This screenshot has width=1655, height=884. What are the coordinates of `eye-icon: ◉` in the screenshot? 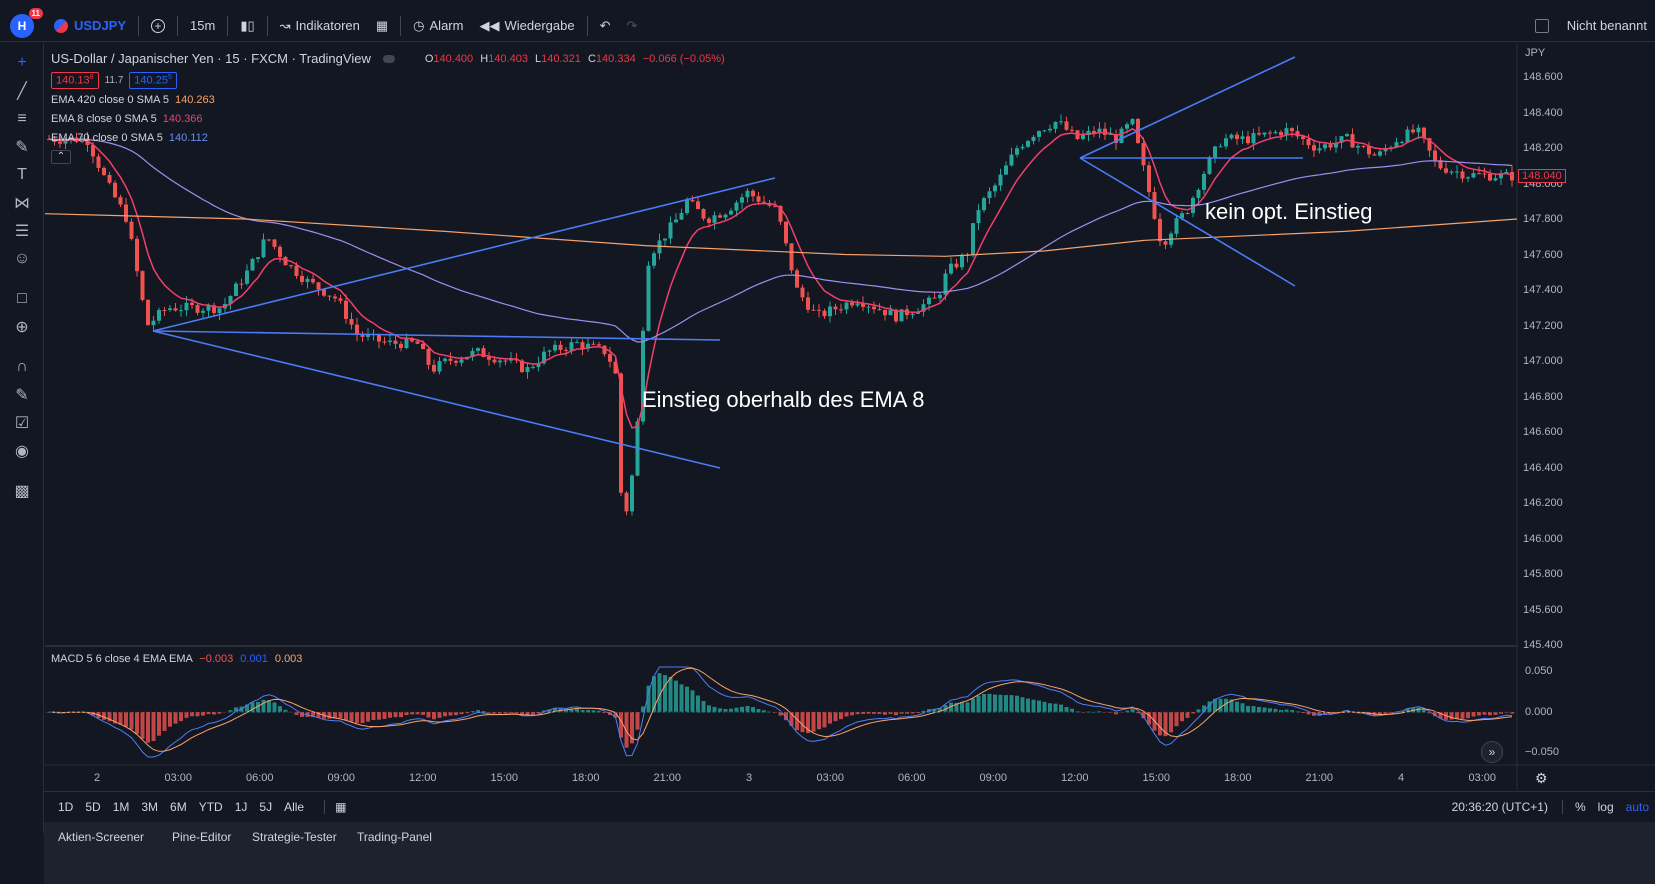 It's located at (22, 451).